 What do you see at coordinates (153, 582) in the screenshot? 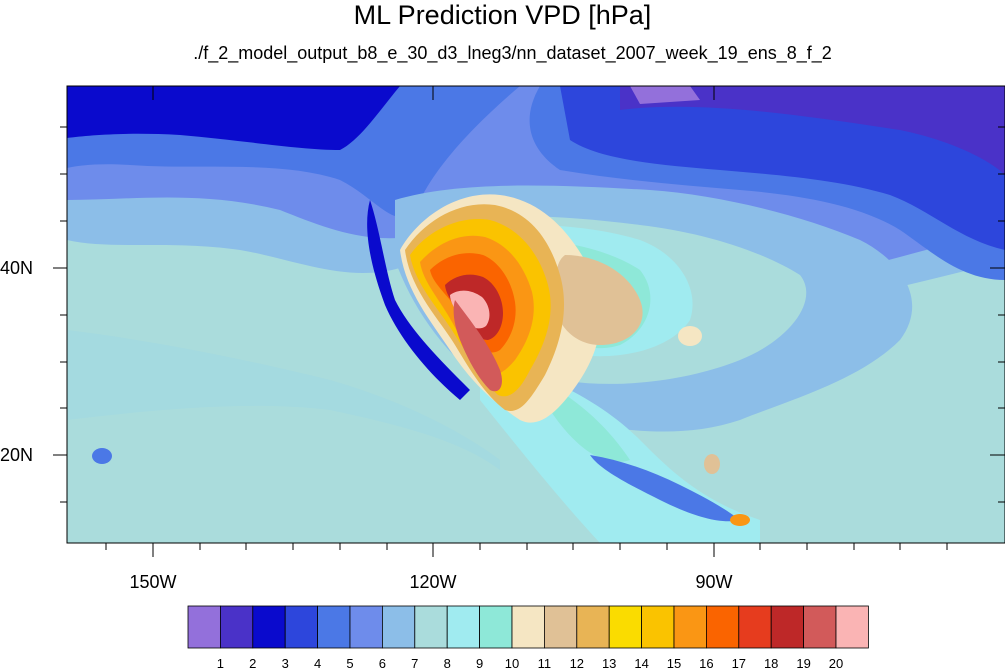
I see `lon-label-150w: 150W` at bounding box center [153, 582].